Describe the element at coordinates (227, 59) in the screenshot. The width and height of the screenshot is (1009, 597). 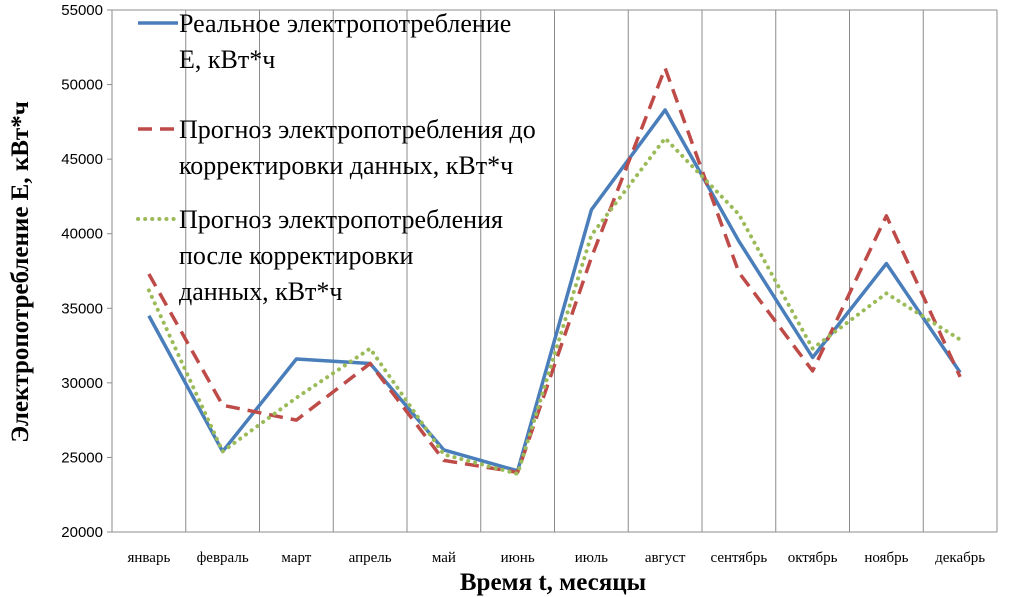
I see `legend-label: Е, кВт*ч` at that location.